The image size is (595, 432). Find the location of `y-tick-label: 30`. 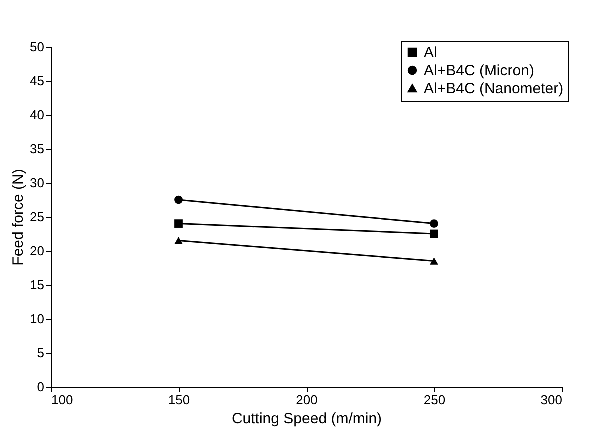

y-tick-label: 30 is located at coordinates (37, 183).